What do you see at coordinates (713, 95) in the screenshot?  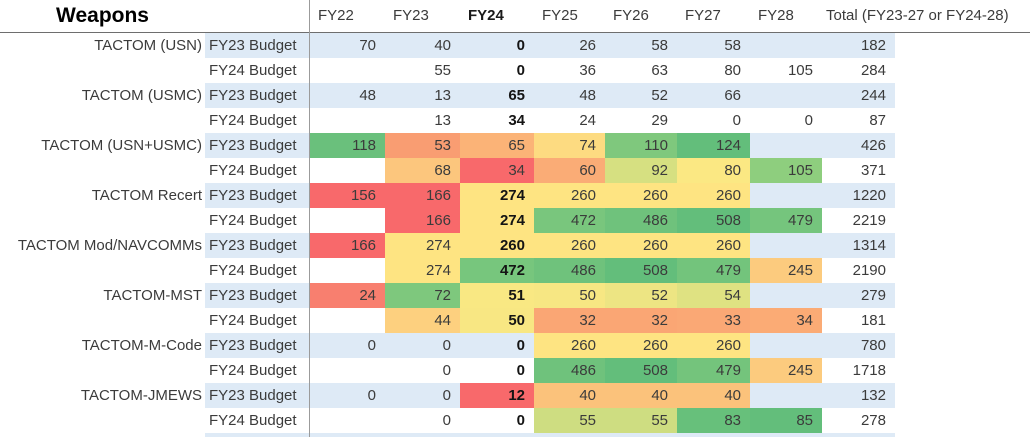 I see `year-cell-fy27: 66` at bounding box center [713, 95].